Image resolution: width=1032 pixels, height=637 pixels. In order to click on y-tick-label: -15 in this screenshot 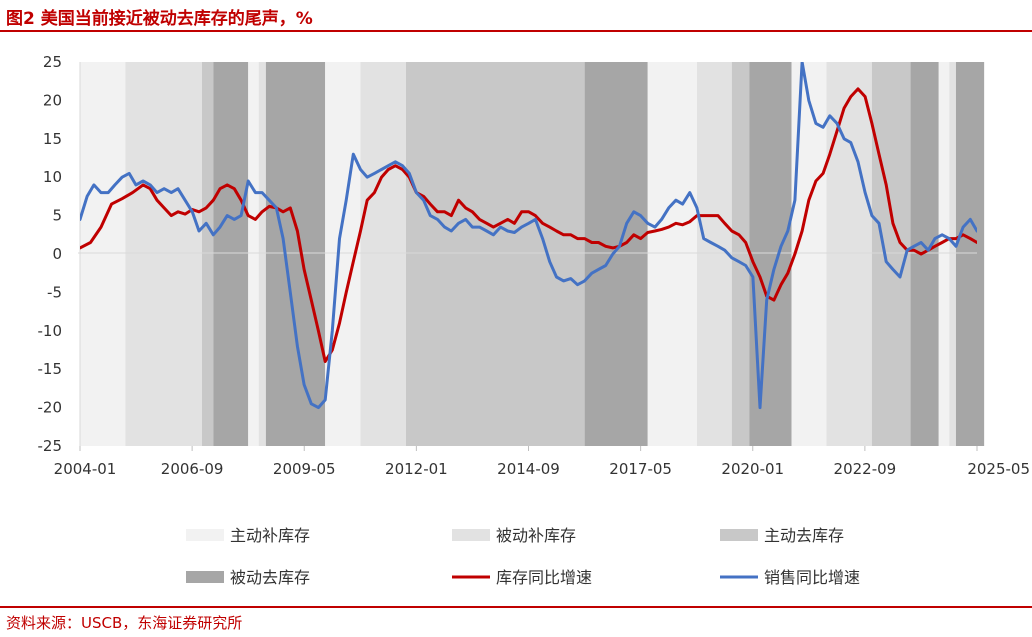, I will do `click(50, 369)`.